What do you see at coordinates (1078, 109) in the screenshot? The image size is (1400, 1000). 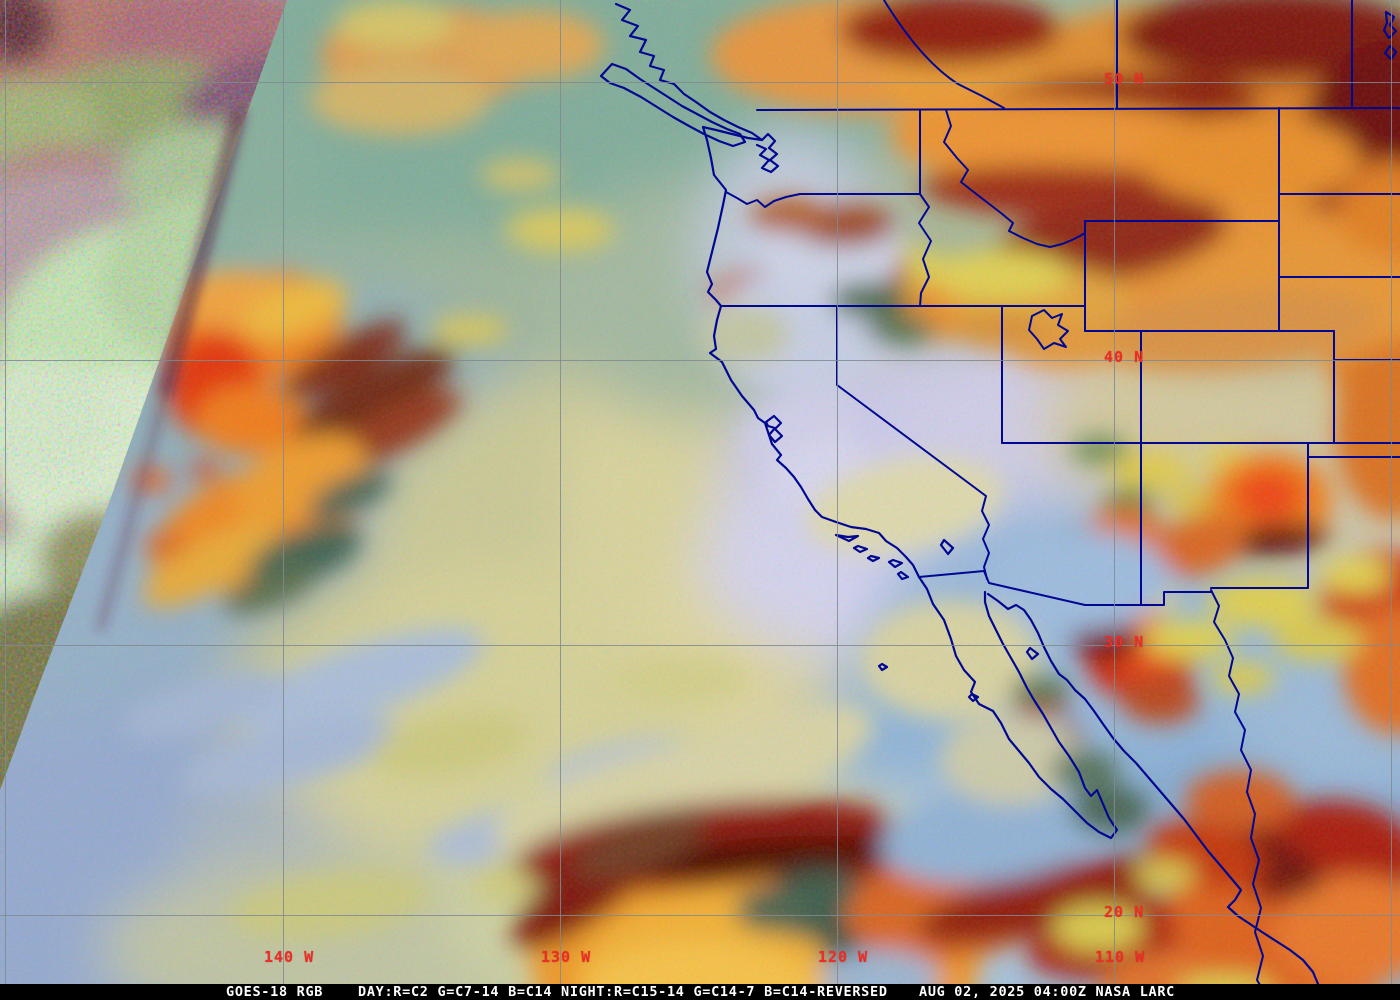 I see `us-canada-border` at bounding box center [1078, 109].